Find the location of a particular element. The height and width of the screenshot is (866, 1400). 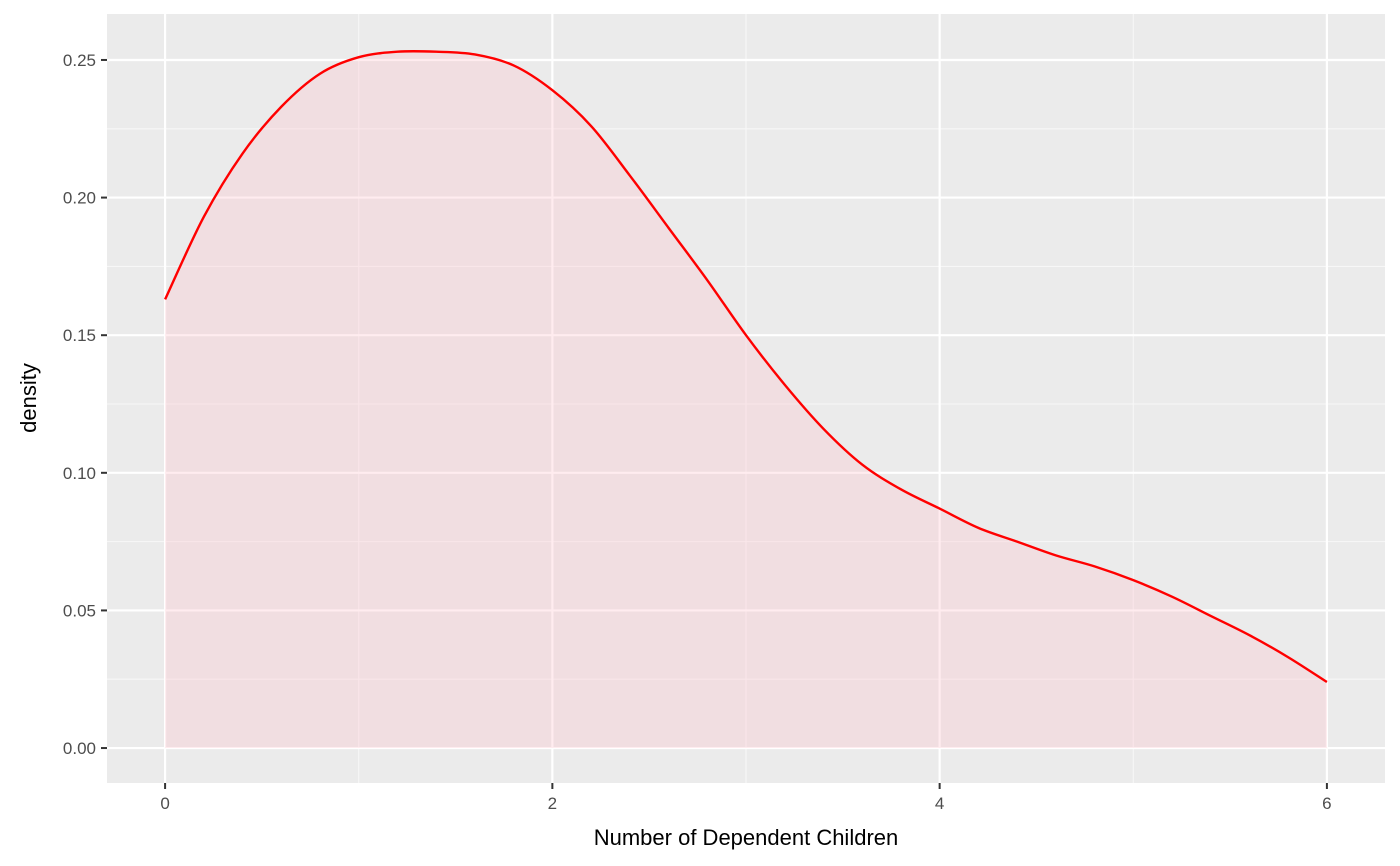

y-tick-label: 0.25 is located at coordinates (79, 60).